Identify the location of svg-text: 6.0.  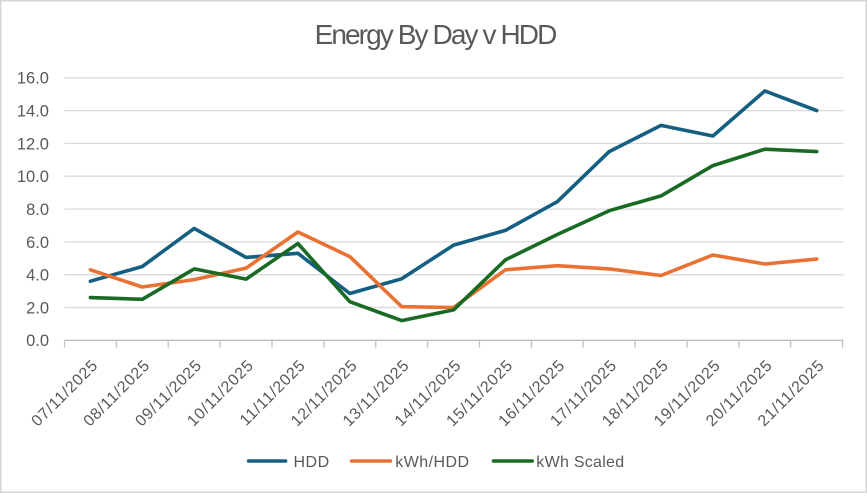
(37, 243).